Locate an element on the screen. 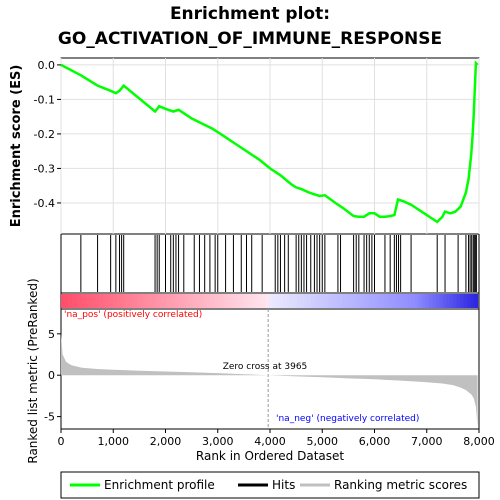 This screenshot has width=500, height=500. ranked-heatmap is located at coordinates (270, 301).